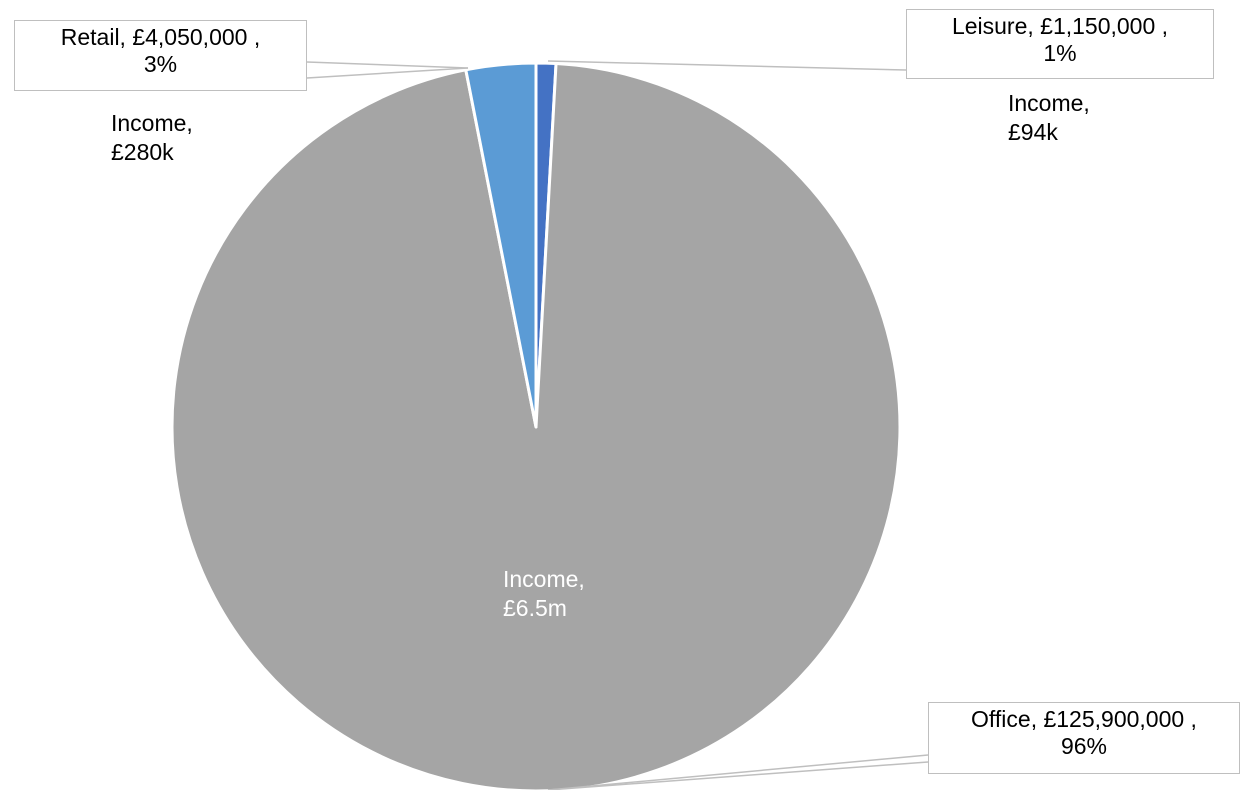  I want to click on annotation-leisure-income-line1: Income,, so click(1049, 103).